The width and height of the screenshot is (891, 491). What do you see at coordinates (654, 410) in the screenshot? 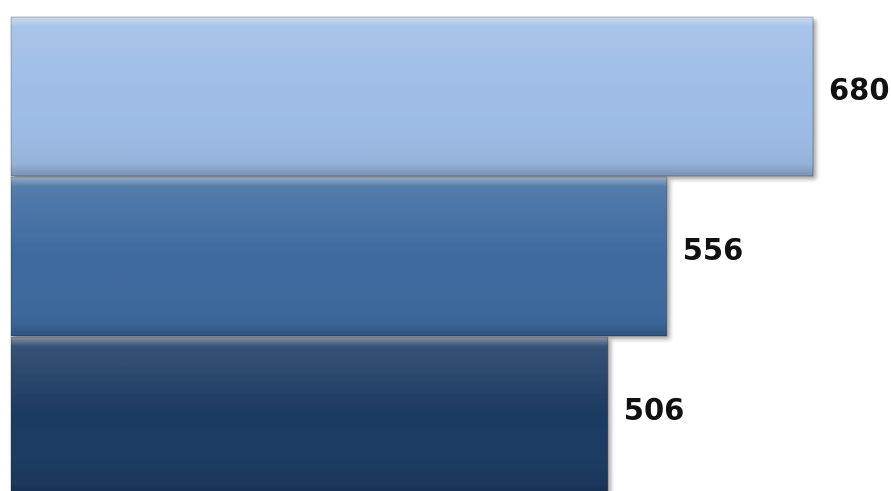
I see `bar-3-value-label: 506` at bounding box center [654, 410].